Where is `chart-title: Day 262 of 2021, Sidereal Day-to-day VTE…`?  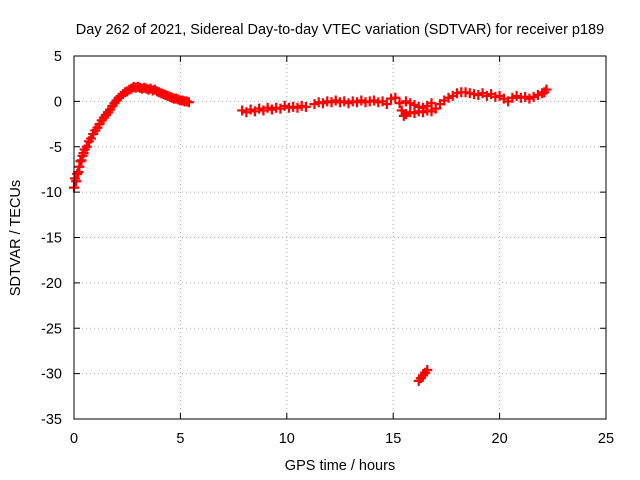
chart-title: Day 262 of 2021, Sidereal Day-to-day VTE… is located at coordinates (340, 30).